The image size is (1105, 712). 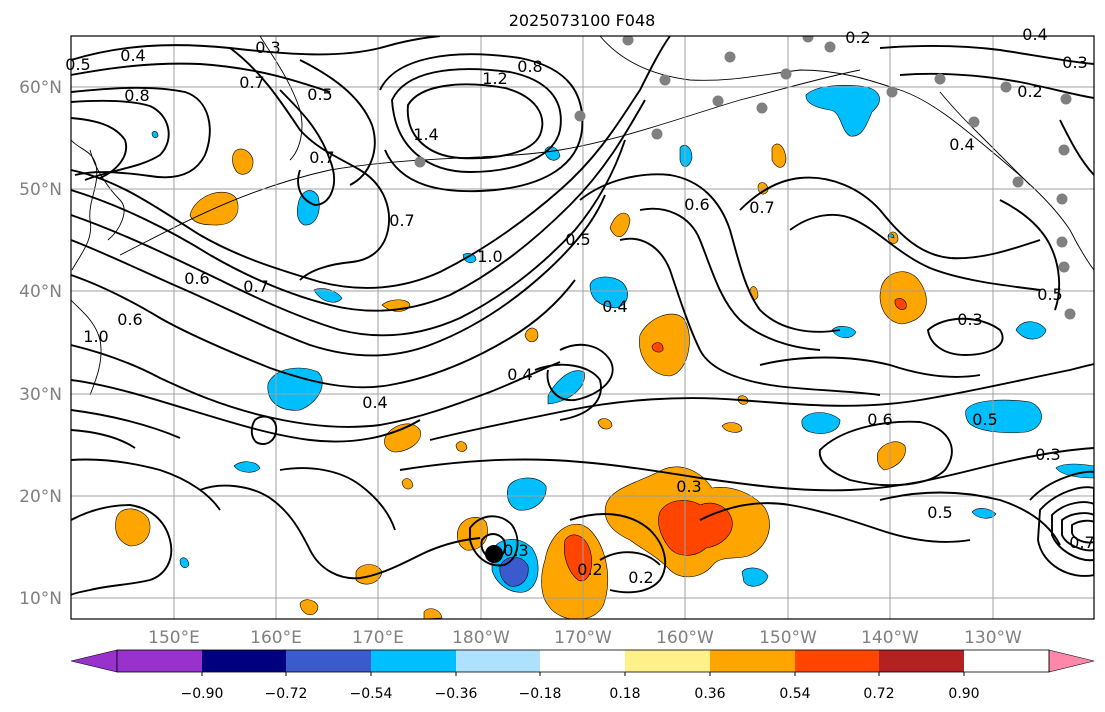 I want to click on lon-tick-label: 160°W, so click(x=685, y=638).